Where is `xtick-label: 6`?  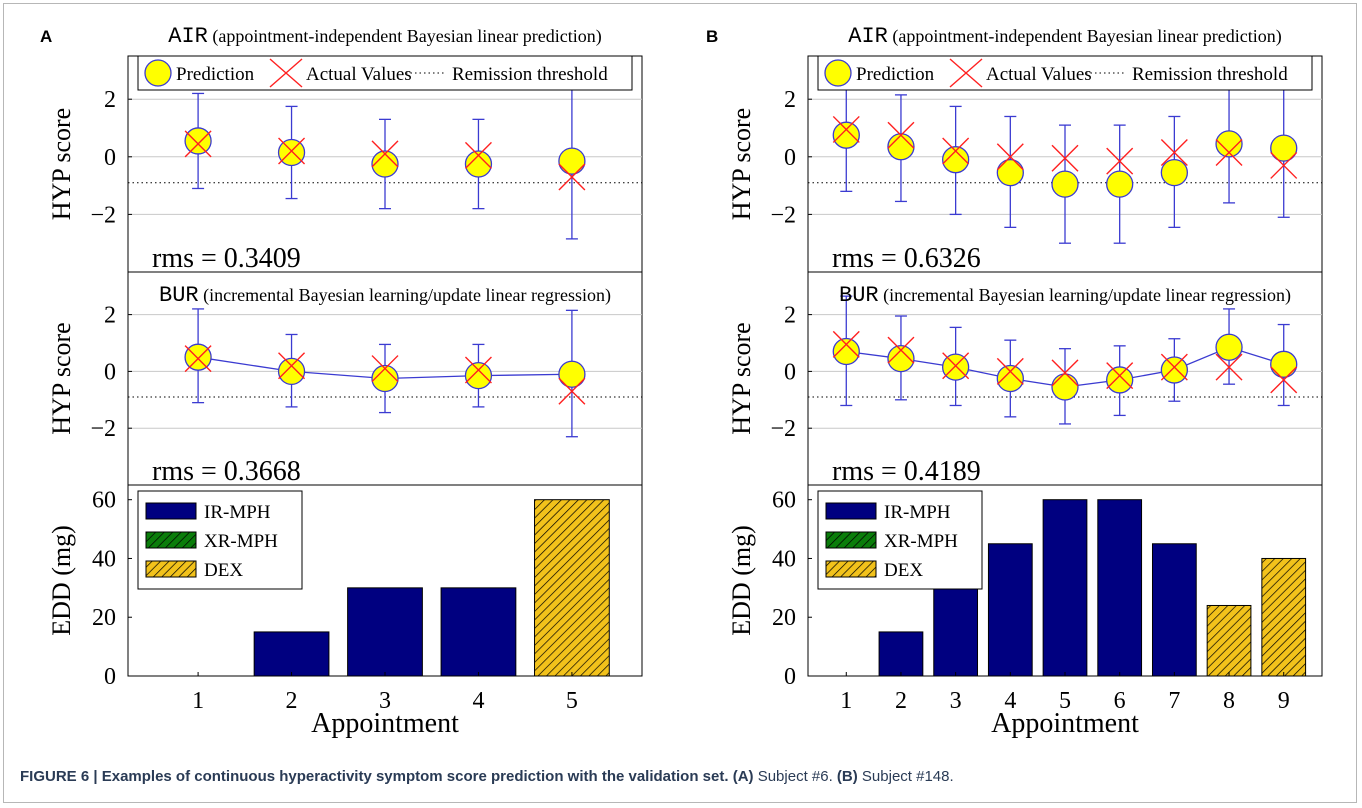
xtick-label: 6 is located at coordinates (1120, 701).